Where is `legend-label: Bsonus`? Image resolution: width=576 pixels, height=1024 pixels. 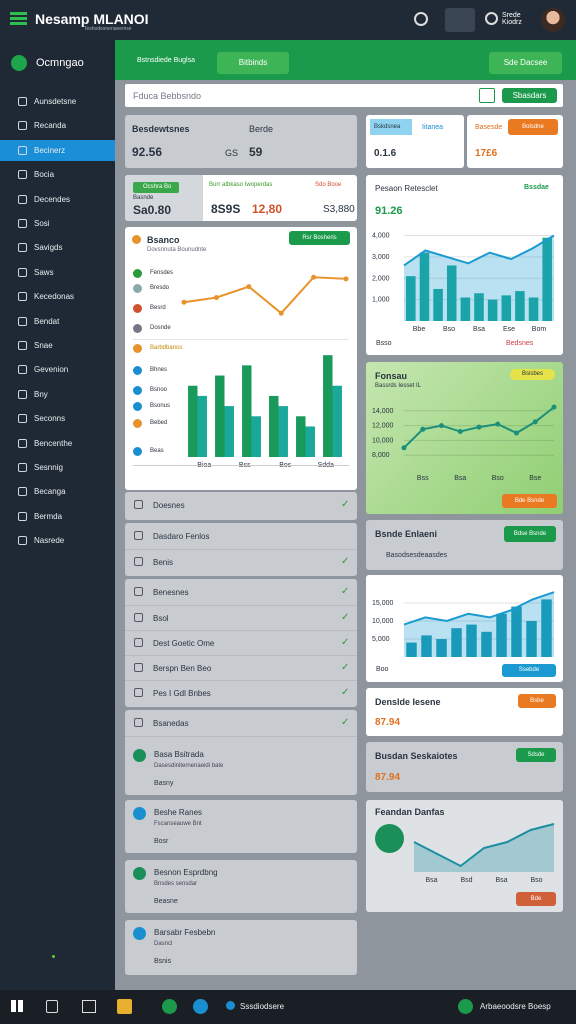
legend-label: Bsonus is located at coordinates (160, 406).